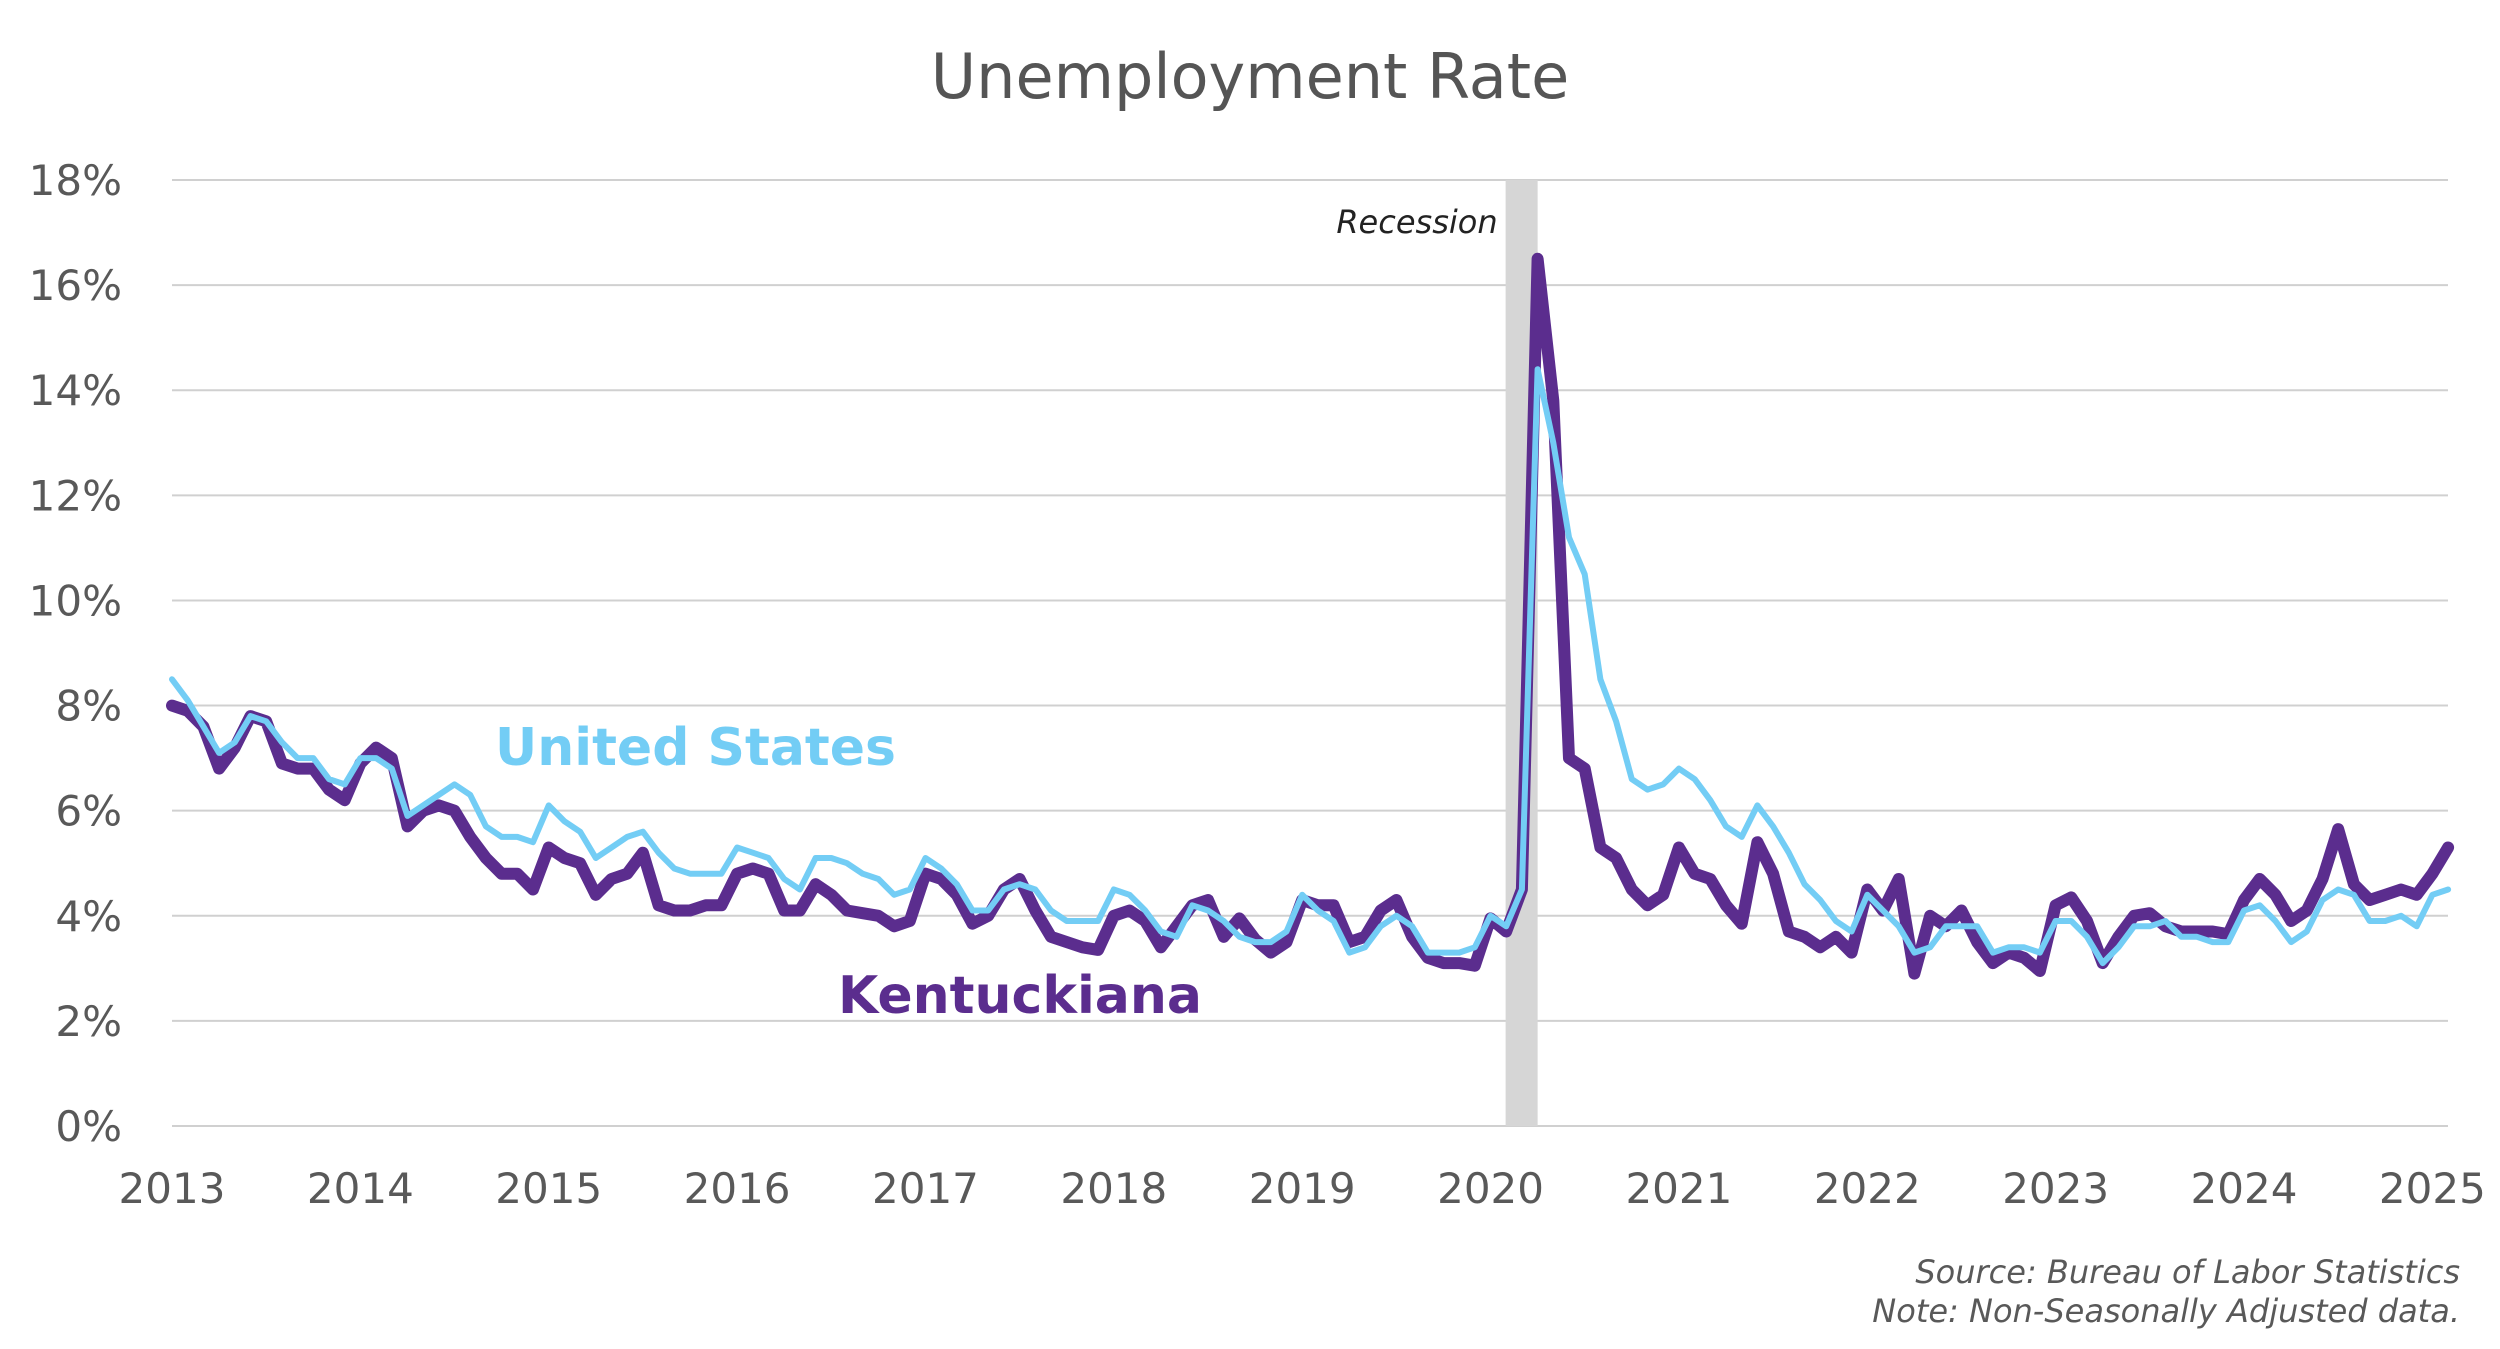  What do you see at coordinates (88, 811) in the screenshot?
I see `y-tick-label: 6%` at bounding box center [88, 811].